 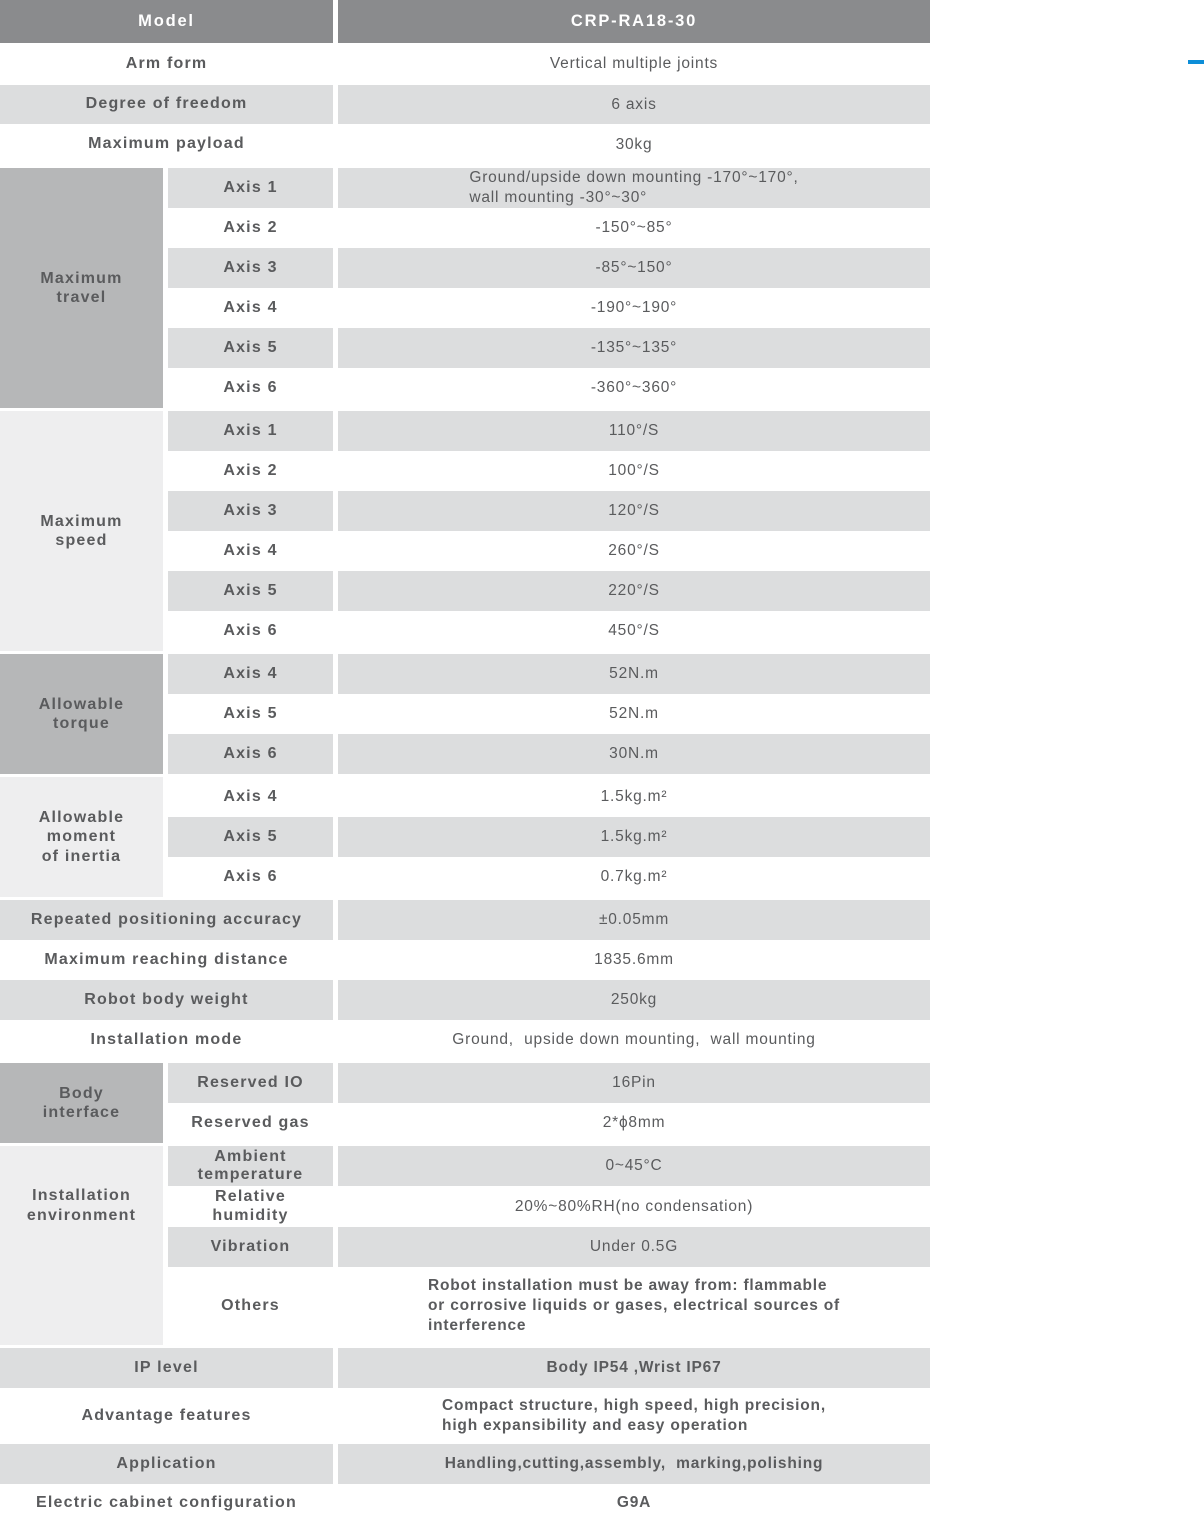 I want to click on label-degree-of-freedom: Degree of freedom, so click(x=166, y=104).